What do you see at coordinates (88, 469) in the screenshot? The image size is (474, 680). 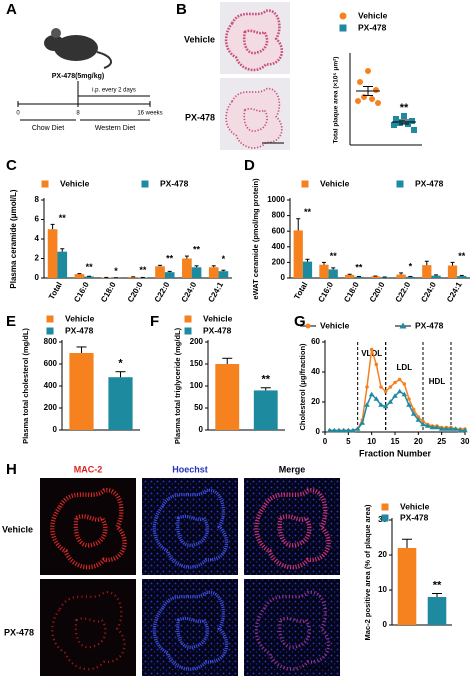 I see `column-label: MAC-2` at bounding box center [88, 469].